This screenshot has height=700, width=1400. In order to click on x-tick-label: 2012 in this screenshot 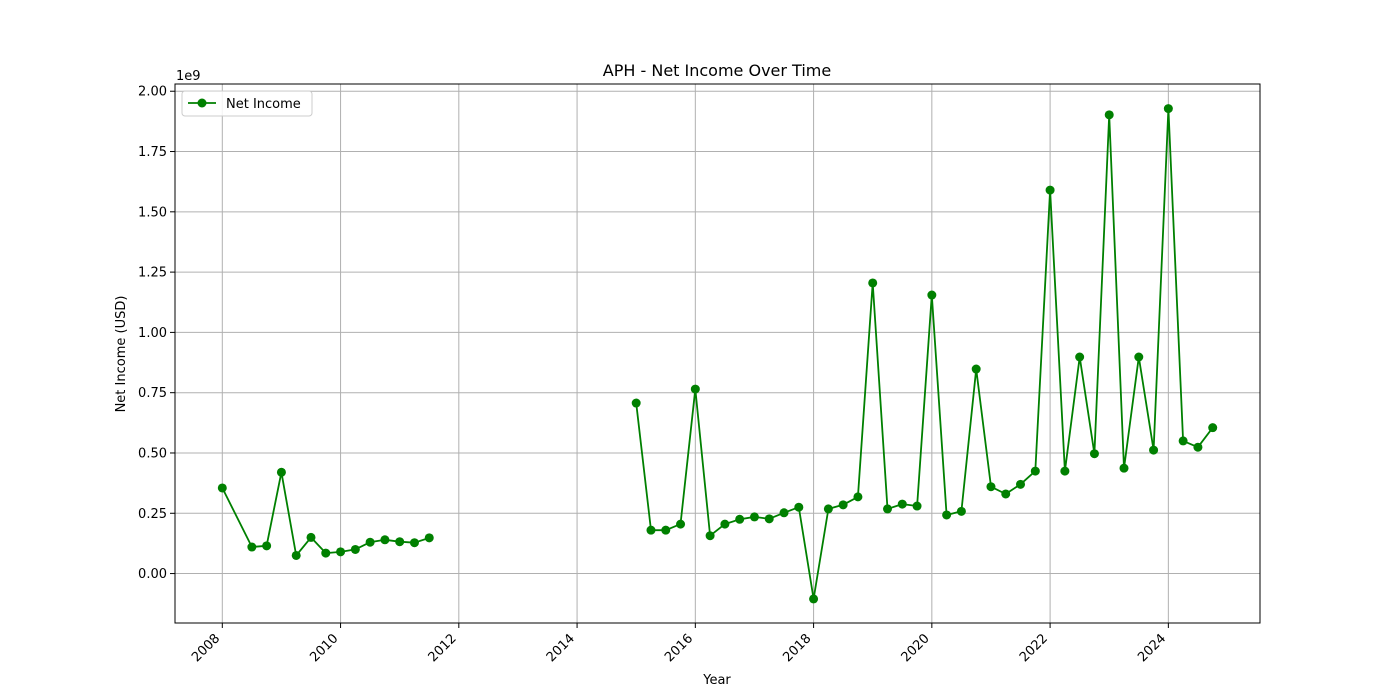, I will do `click(443, 648)`.